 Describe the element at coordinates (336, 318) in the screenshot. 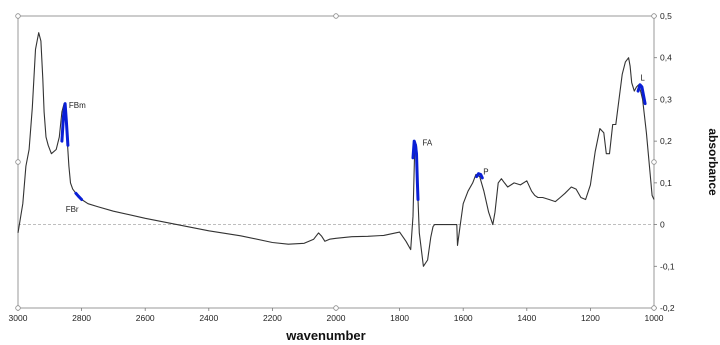

I see `x-tick-label: 2000` at that location.